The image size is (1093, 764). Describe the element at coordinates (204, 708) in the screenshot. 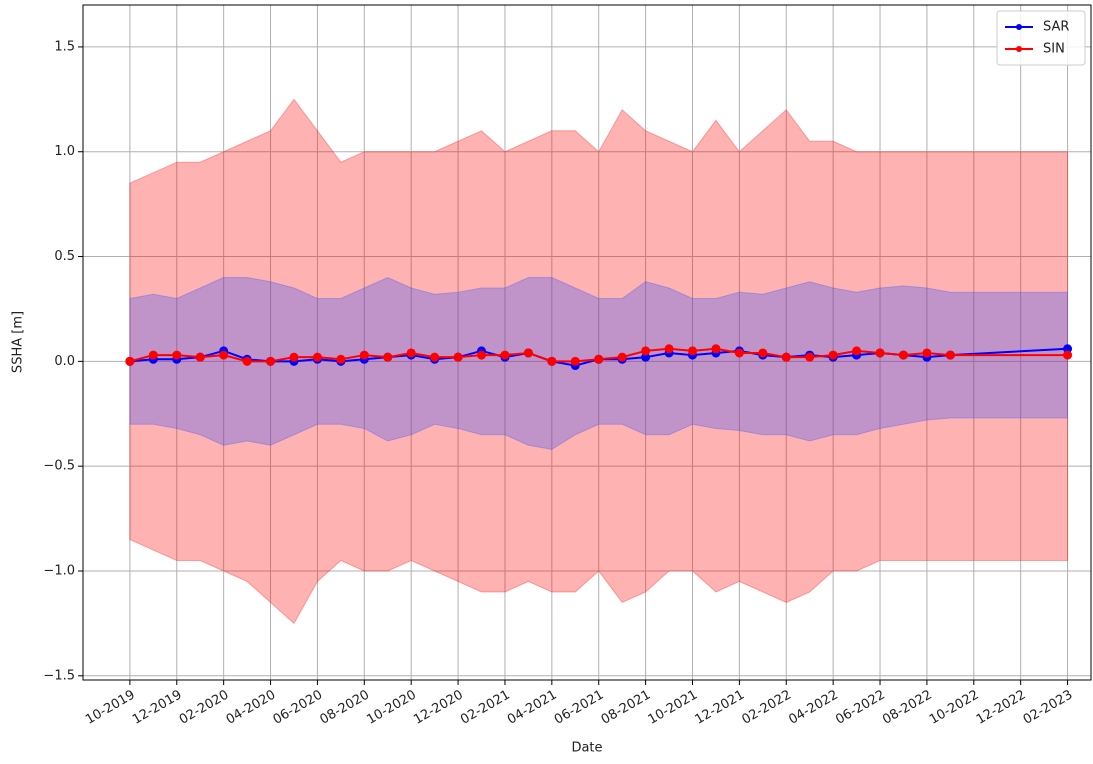

I see `x-tick-label: 02-2020` at that location.